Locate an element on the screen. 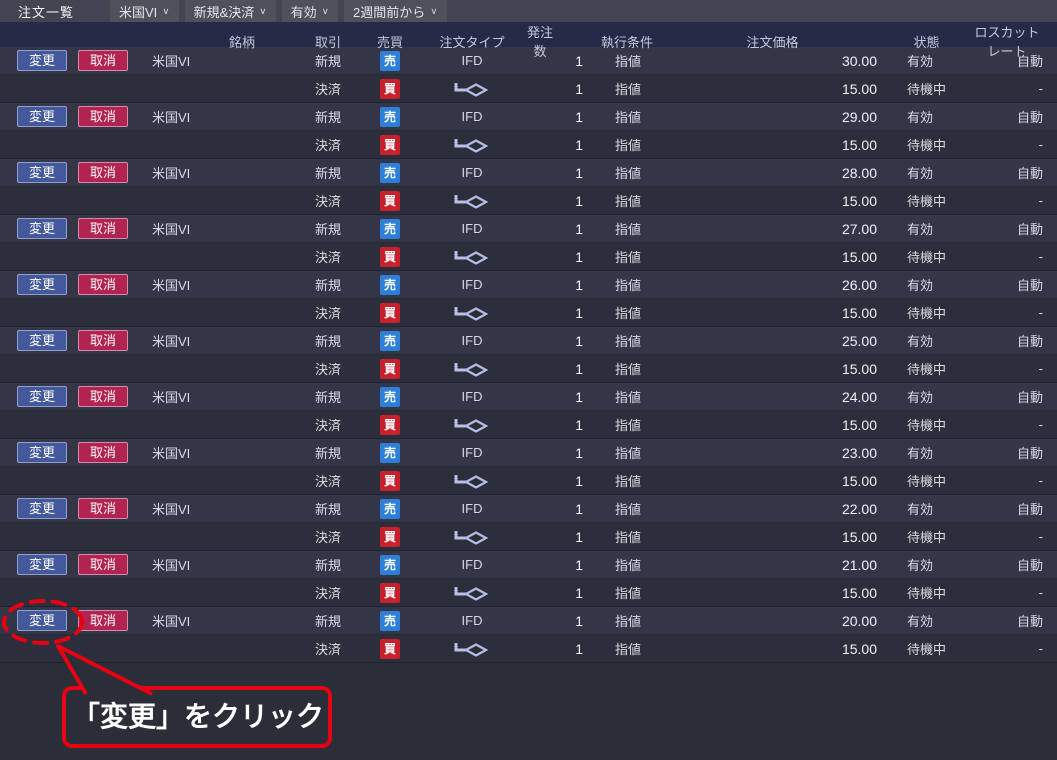 The height and width of the screenshot is (760, 1057). header-order-type: 注文タイプ is located at coordinates (472, 42).